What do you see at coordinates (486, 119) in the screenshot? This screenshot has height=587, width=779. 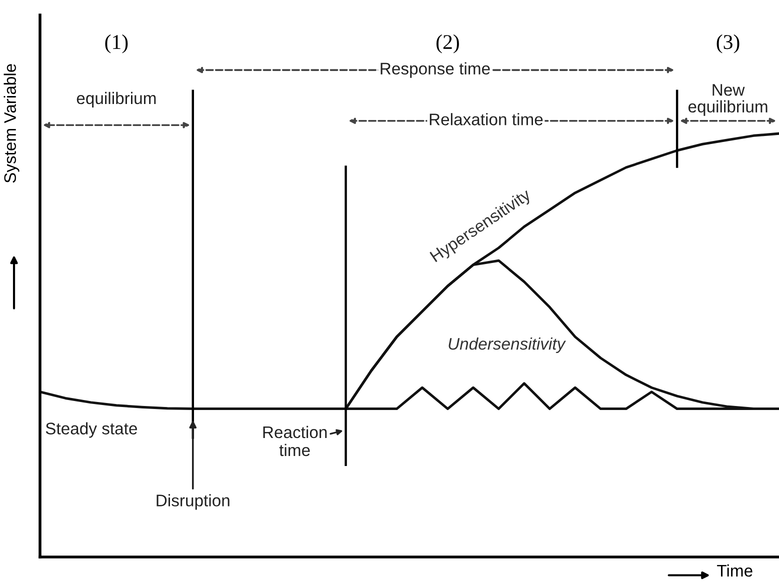 I see `text: Relaxation time` at bounding box center [486, 119].